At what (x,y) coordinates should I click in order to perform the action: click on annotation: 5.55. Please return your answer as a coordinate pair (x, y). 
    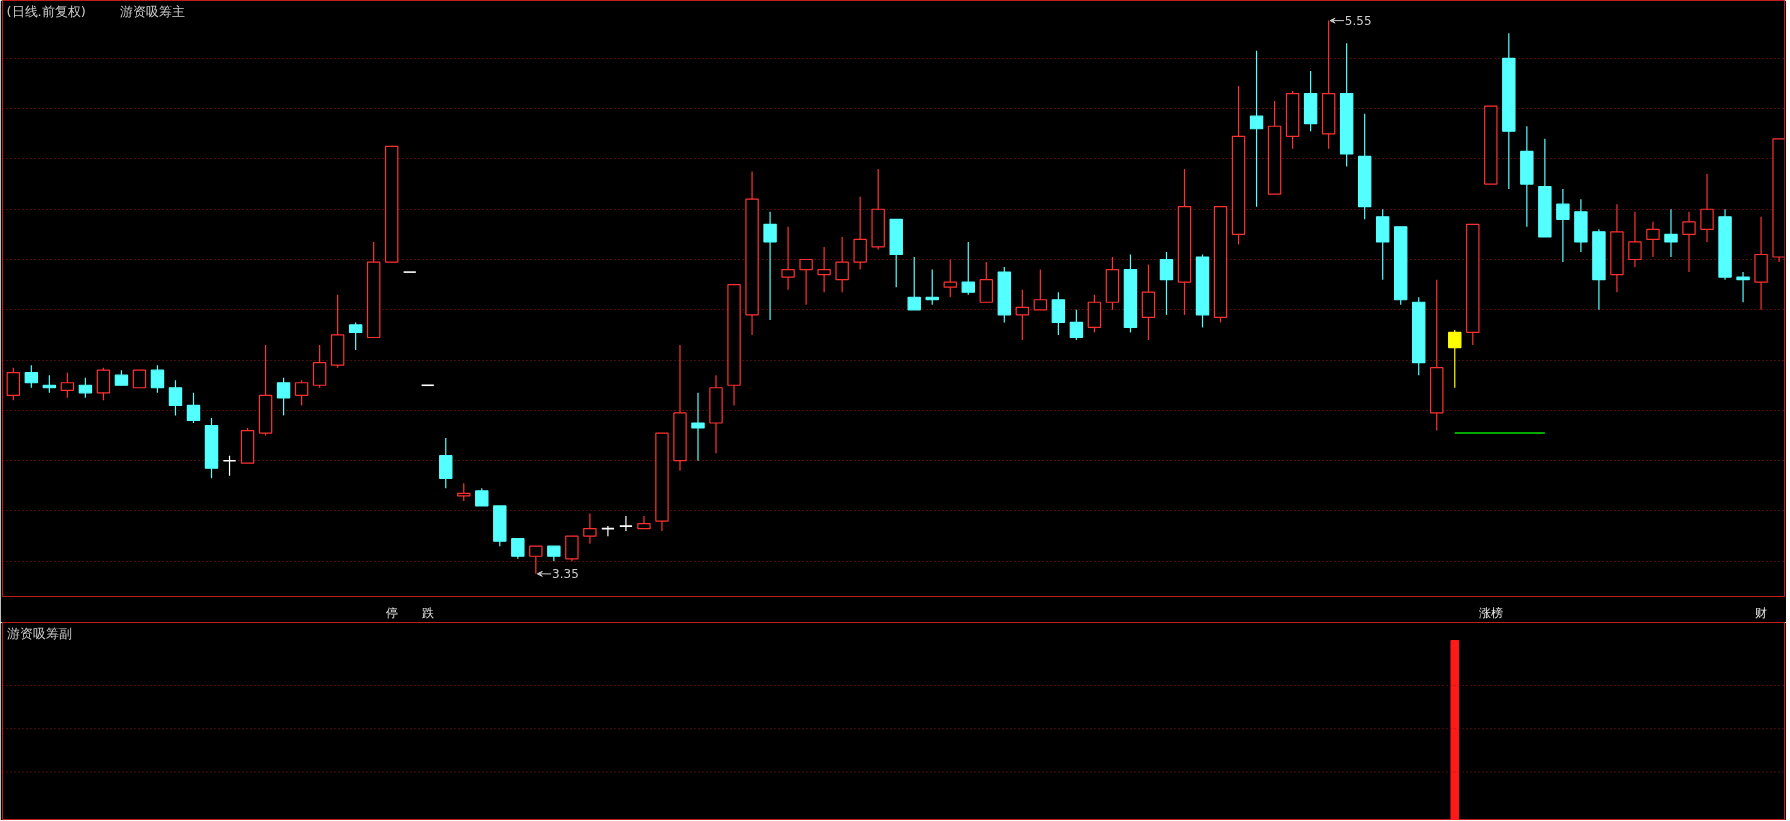
    Looking at the image, I should click on (1358, 21).